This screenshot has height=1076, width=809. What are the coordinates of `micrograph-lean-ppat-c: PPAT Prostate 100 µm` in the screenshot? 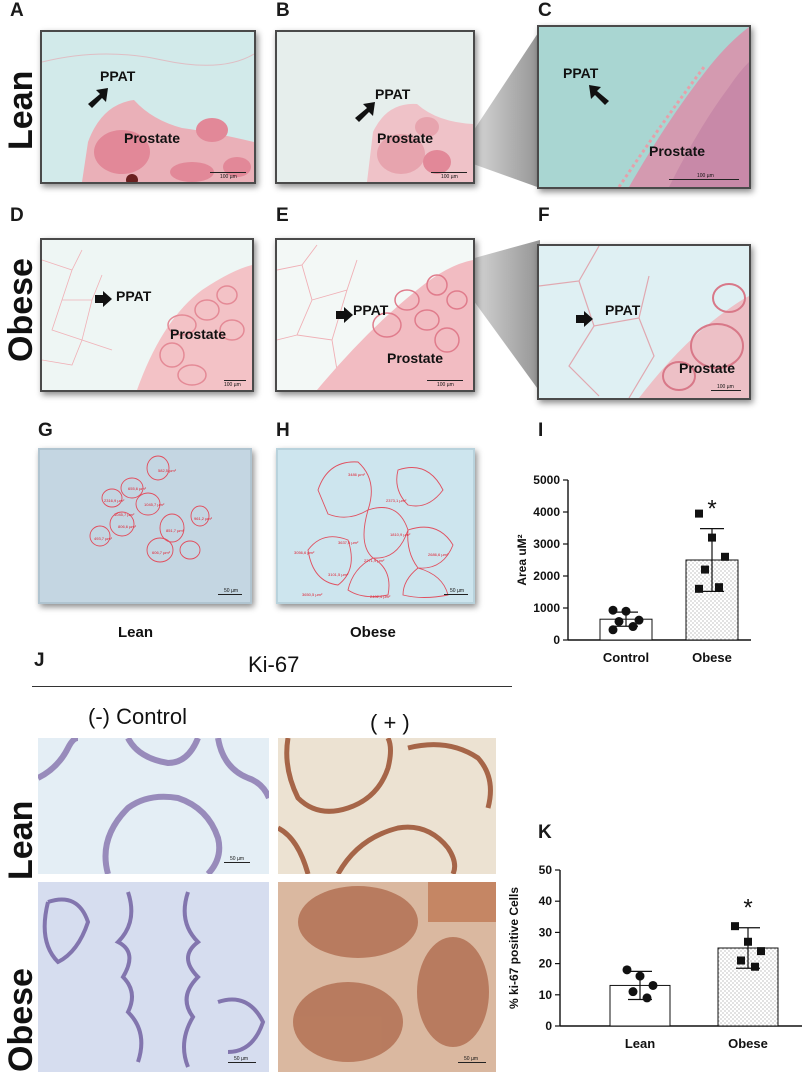 It's located at (644, 107).